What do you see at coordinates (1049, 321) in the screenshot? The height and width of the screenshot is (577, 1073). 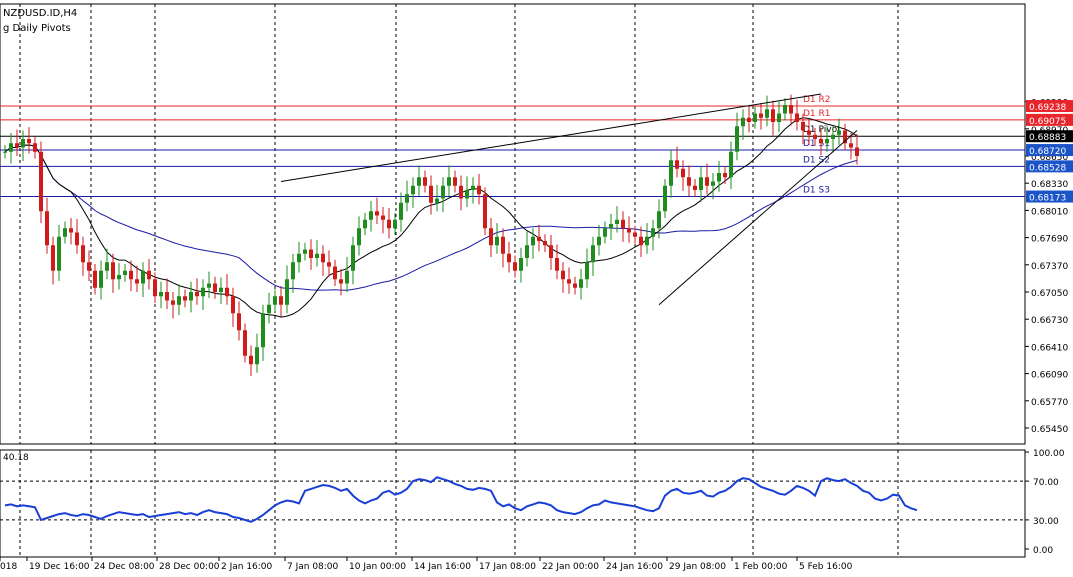 I see `price-axis-label: 0.66730` at bounding box center [1049, 321].